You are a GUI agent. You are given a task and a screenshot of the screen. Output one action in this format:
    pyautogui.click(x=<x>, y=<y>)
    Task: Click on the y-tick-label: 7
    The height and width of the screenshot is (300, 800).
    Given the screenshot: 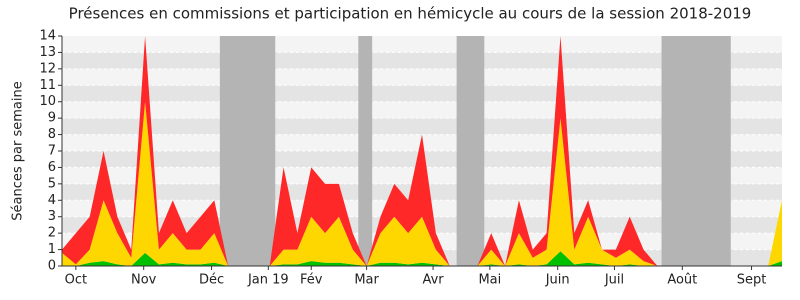 What is the action you would take?
    pyautogui.click(x=52, y=151)
    